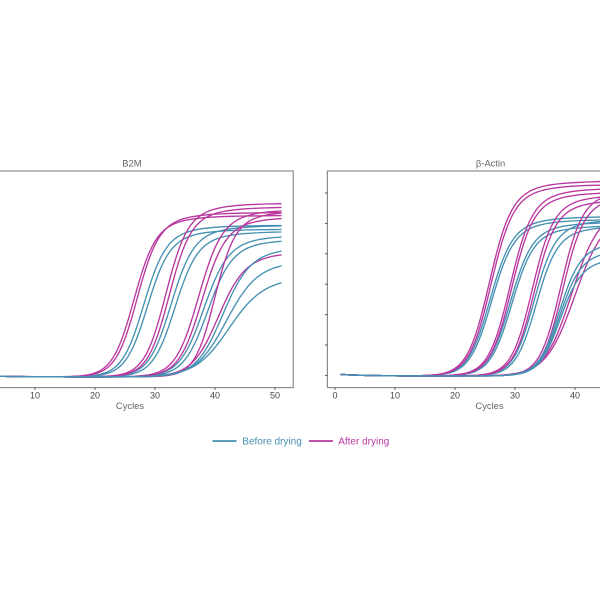 This screenshot has width=600, height=600. Describe the element at coordinates (131, 162) in the screenshot. I see `svg-text: B2M` at that location.